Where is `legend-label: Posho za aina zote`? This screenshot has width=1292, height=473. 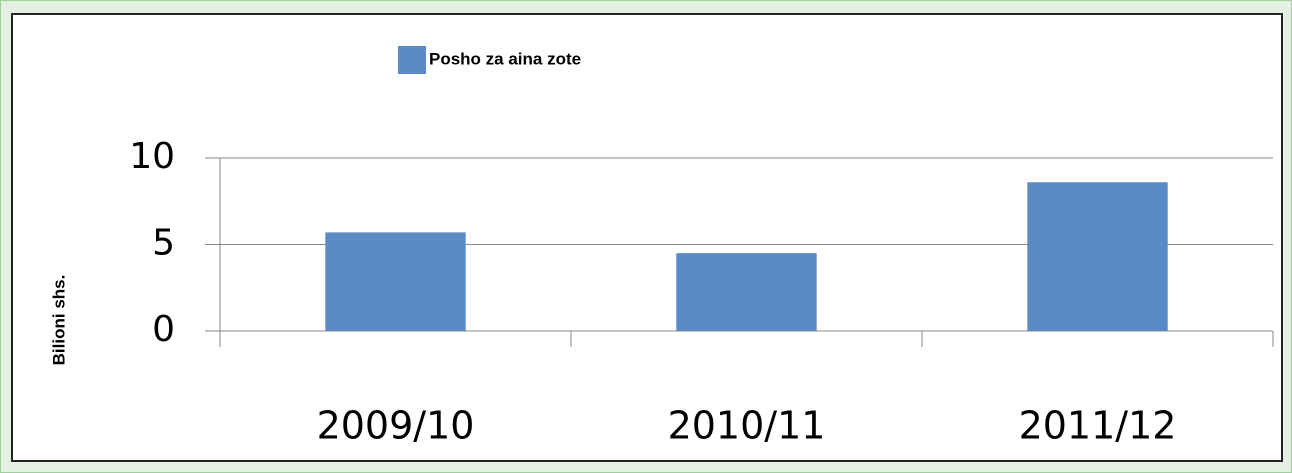
legend-label: Posho za aina zote is located at coordinates (505, 58).